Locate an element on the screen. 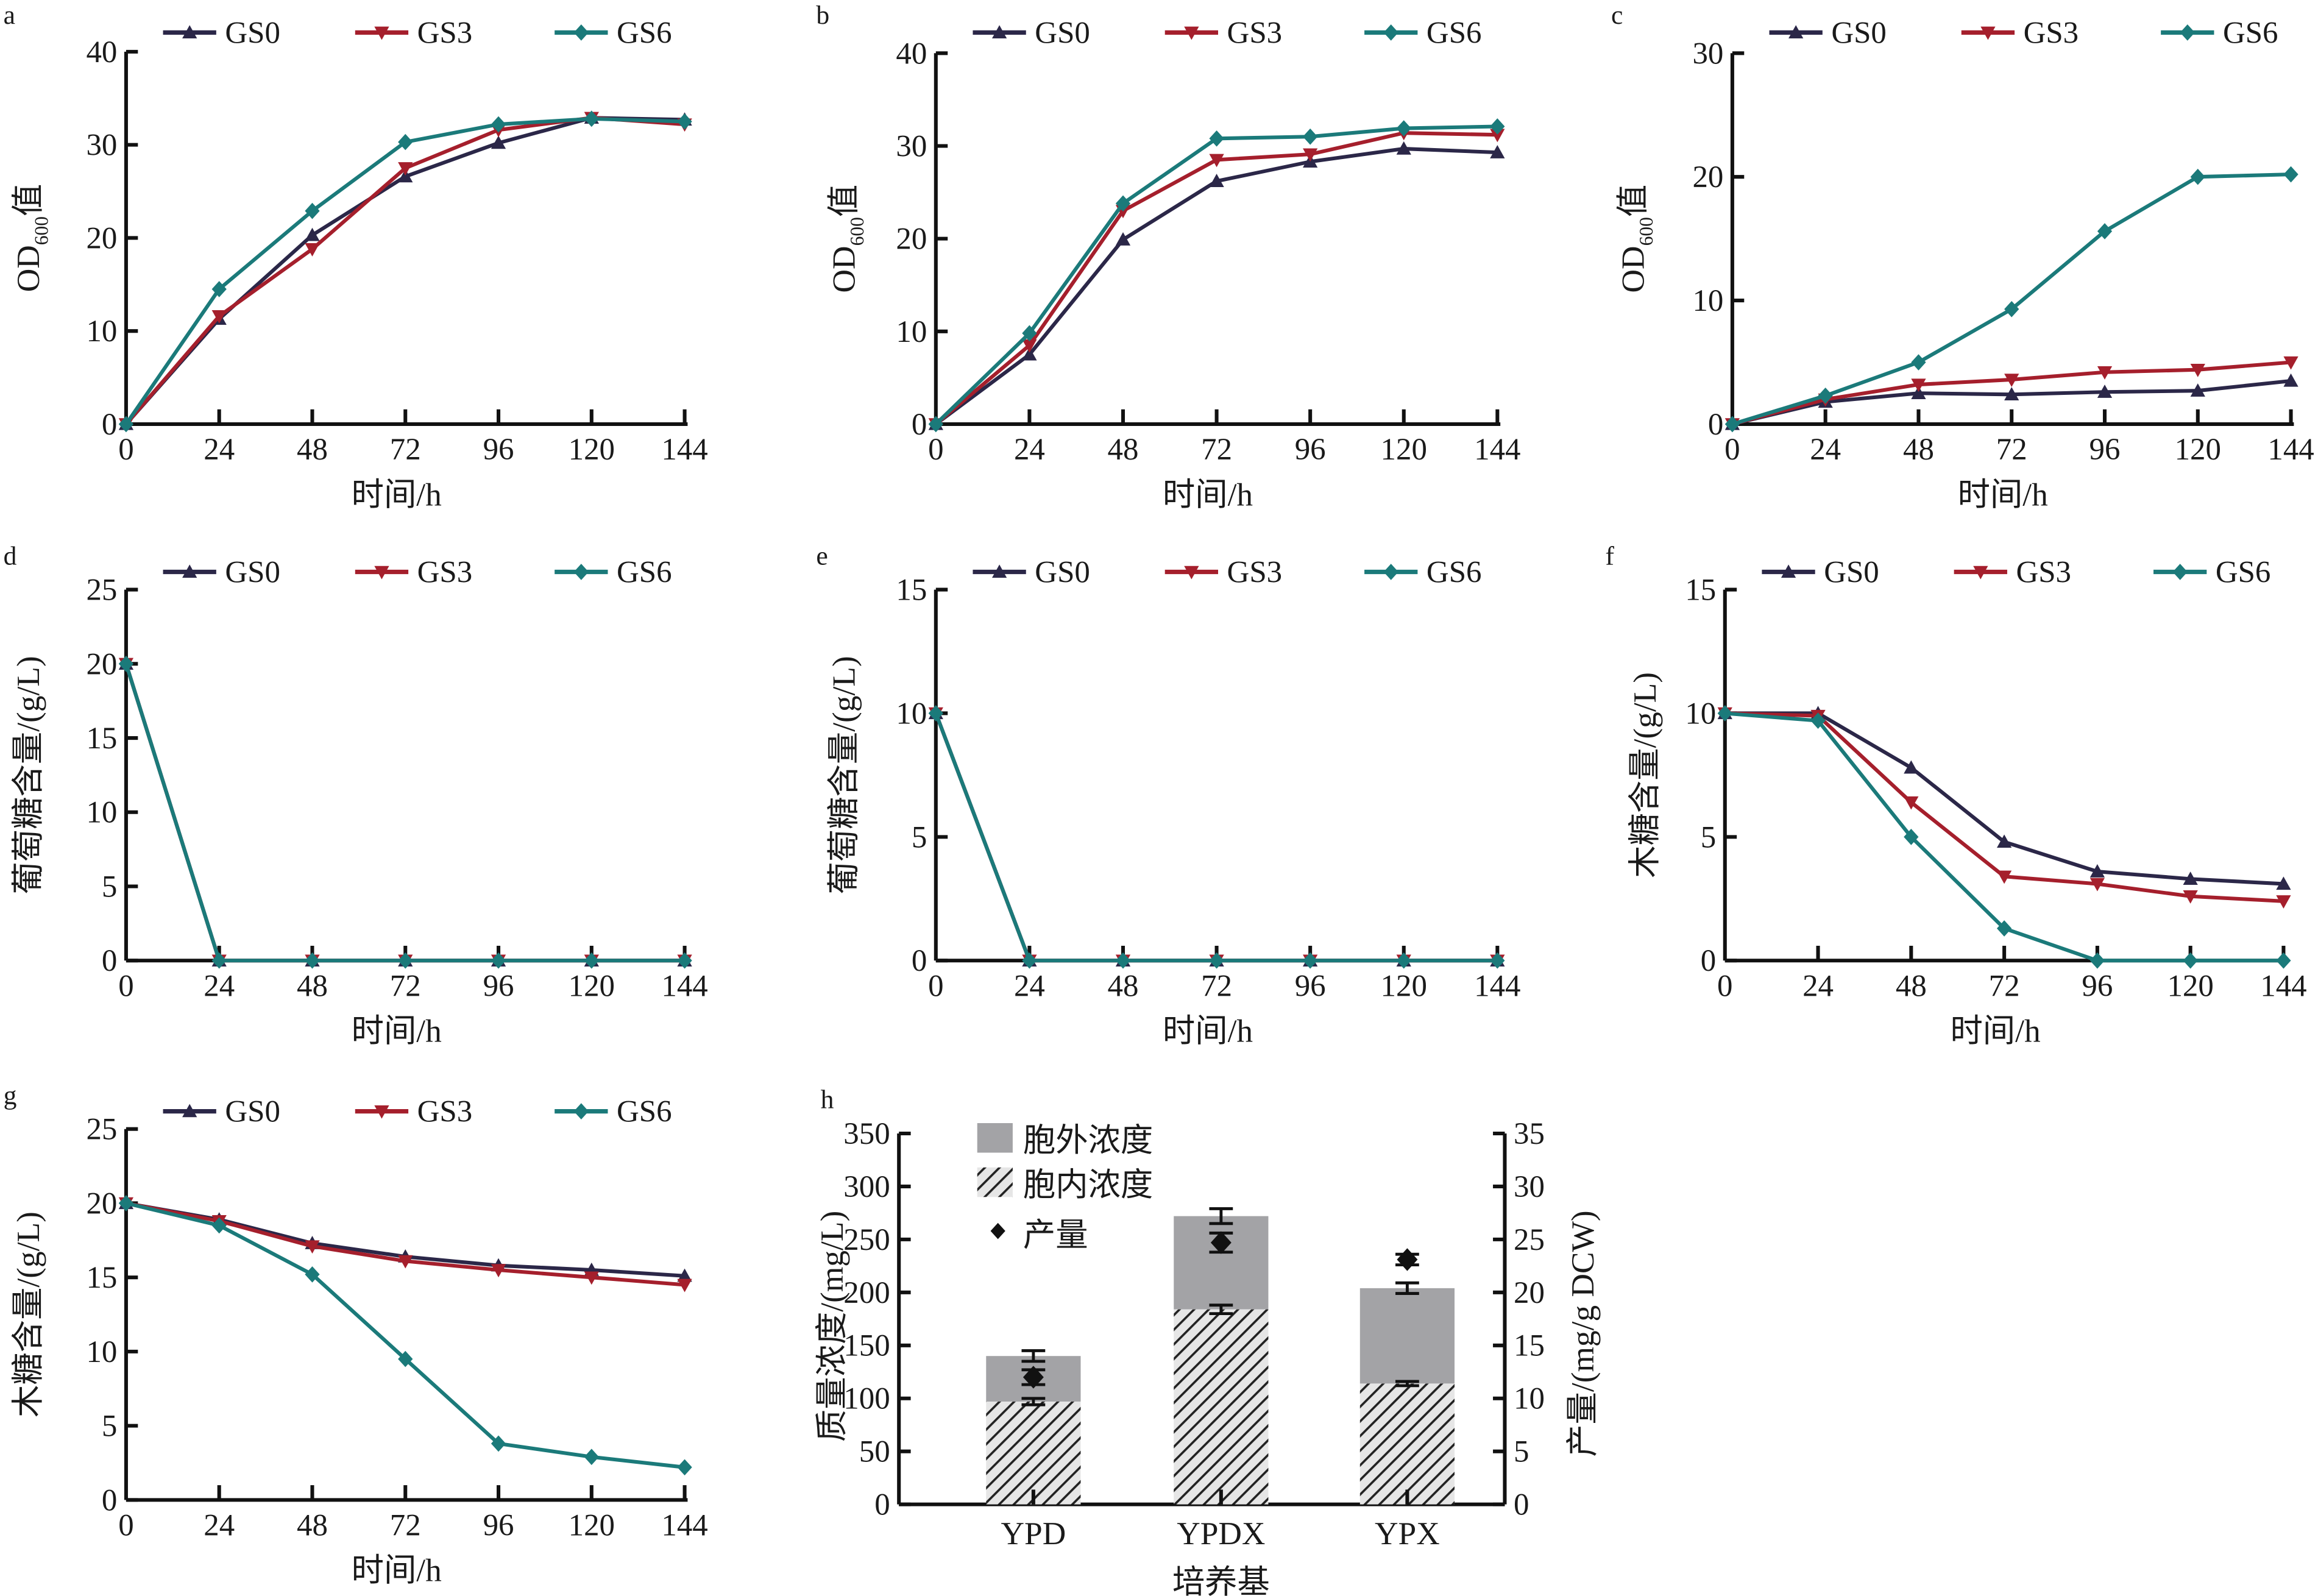  series-GS3 is located at coordinates (1216, 837).